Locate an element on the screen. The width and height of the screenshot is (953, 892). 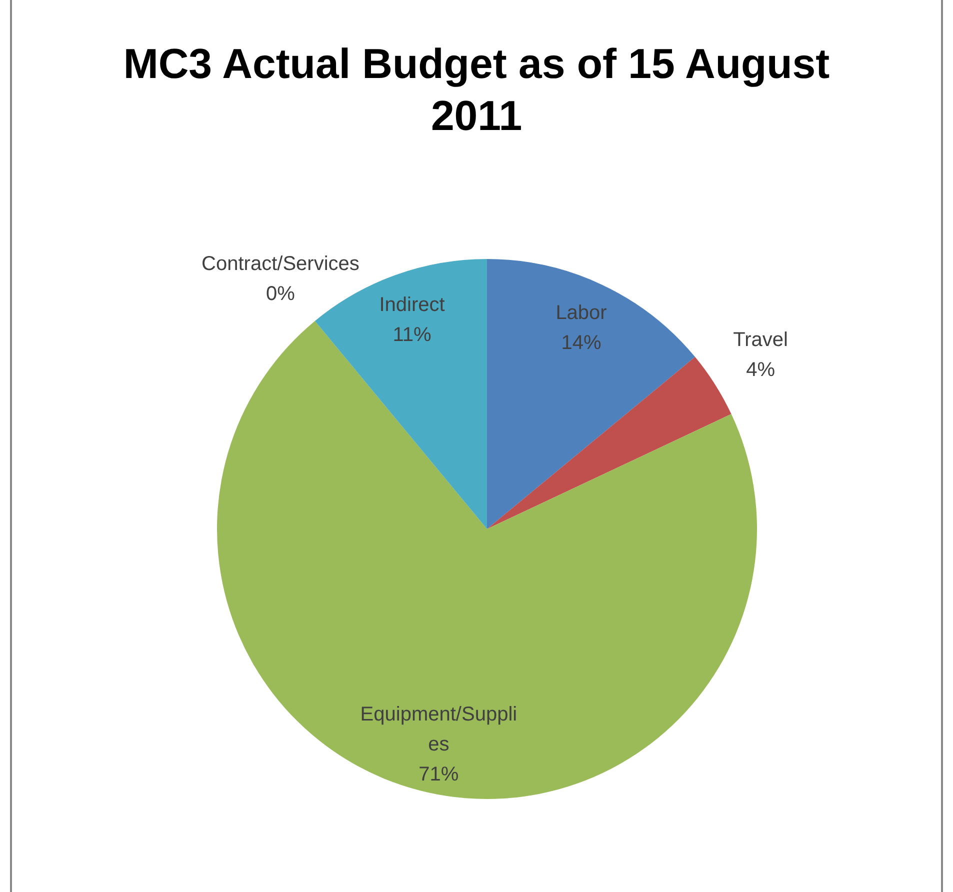
slice-label: Travel is located at coordinates (760, 339).